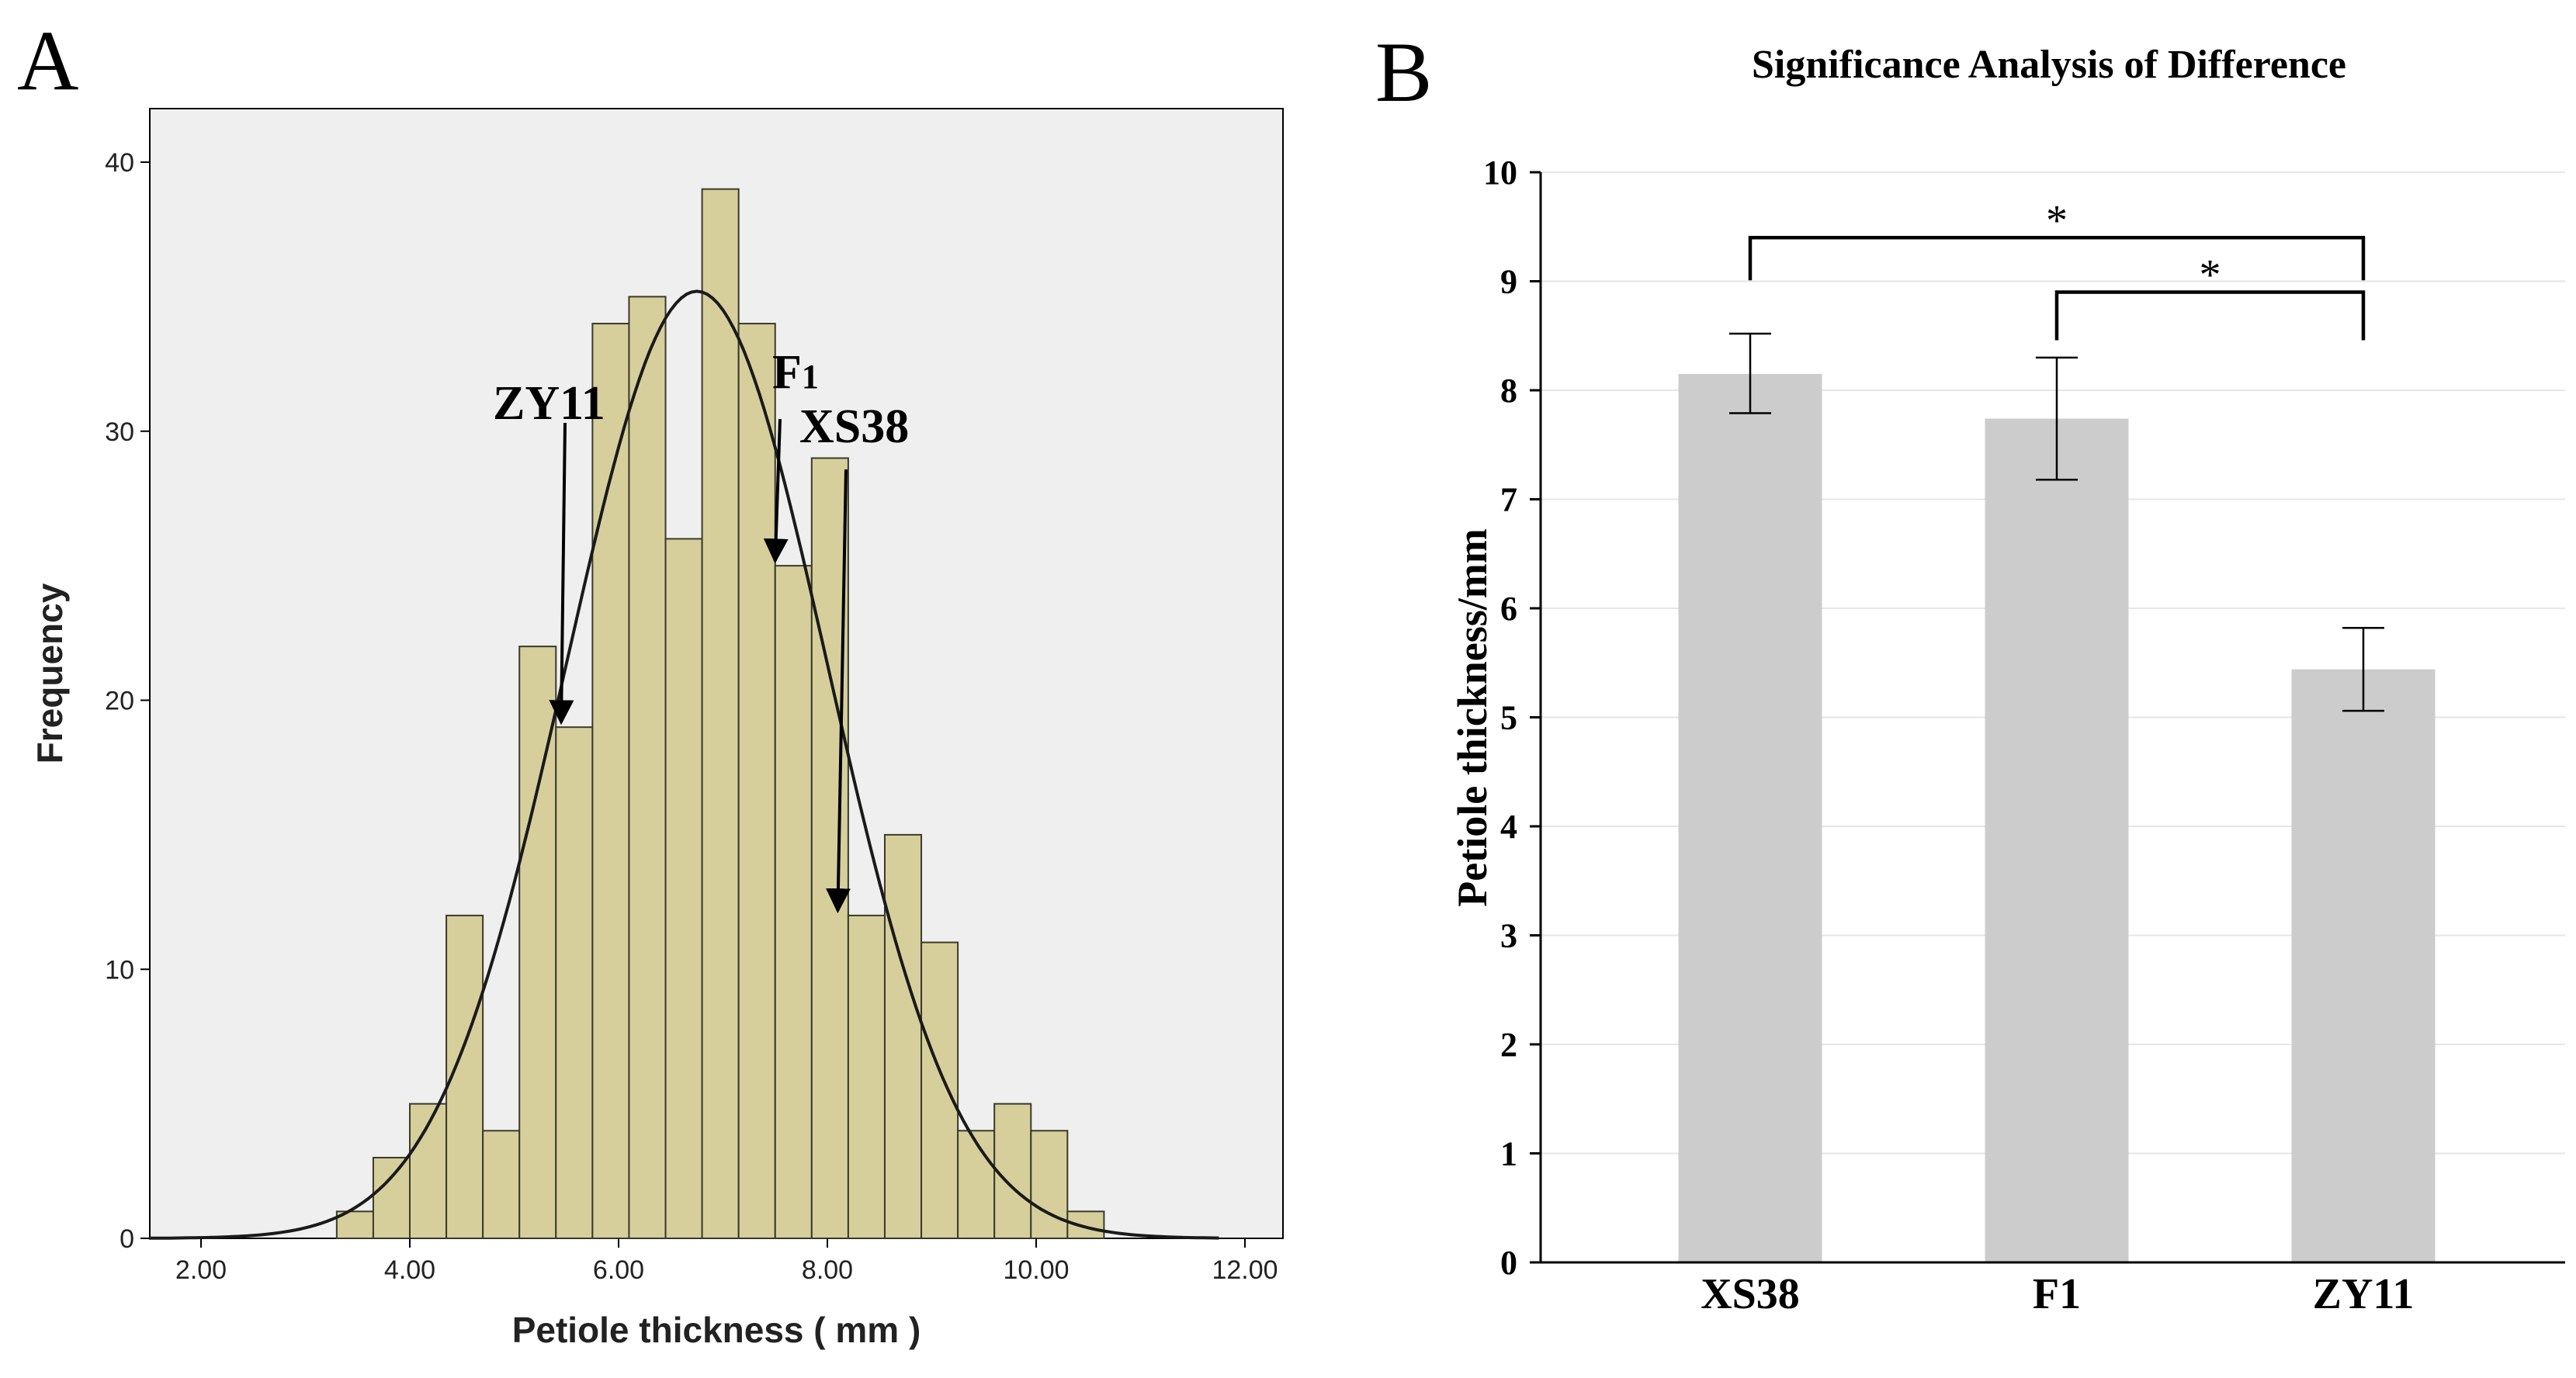 This screenshot has height=1378, width=2576. I want to click on chart-title: Significance Analysis of Difference, so click(2049, 65).